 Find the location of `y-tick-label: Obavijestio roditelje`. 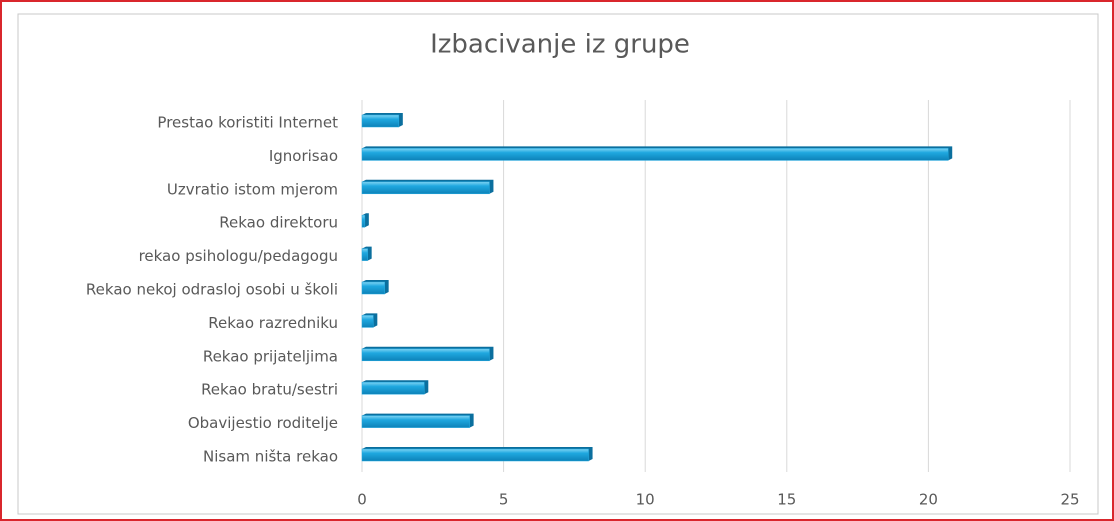

y-tick-label: Obavijestio roditelje is located at coordinates (263, 423).